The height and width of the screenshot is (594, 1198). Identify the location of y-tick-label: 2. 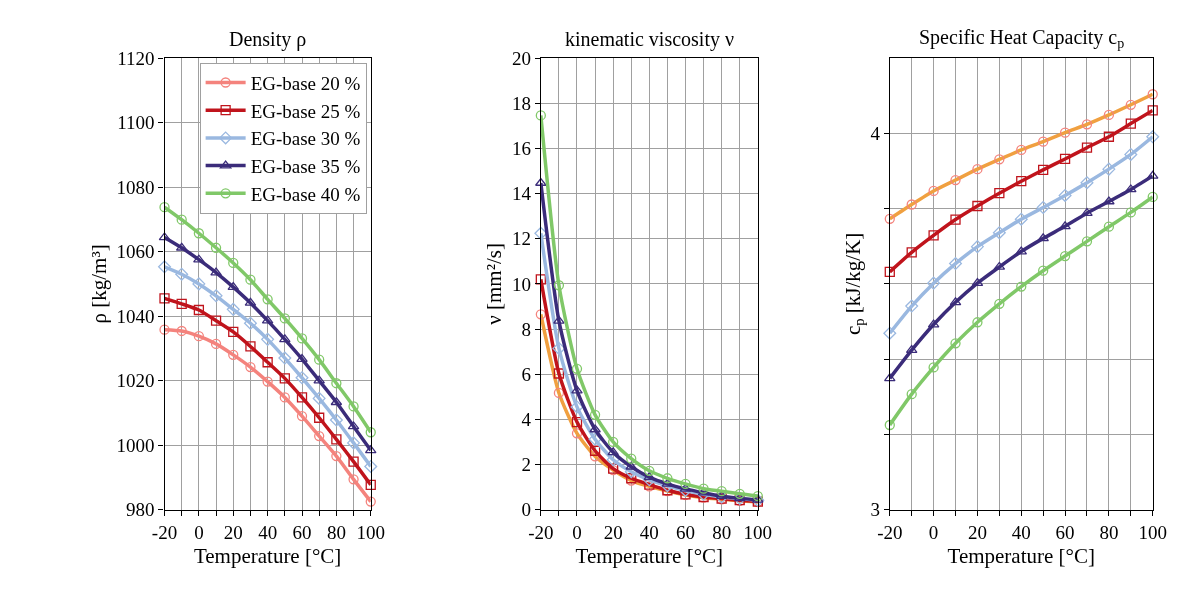
(526, 465).